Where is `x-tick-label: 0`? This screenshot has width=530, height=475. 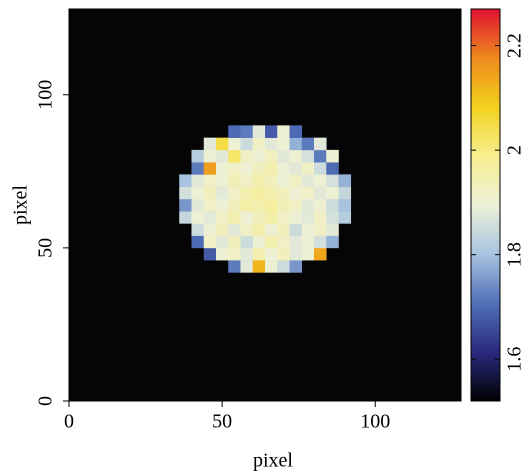
x-tick-label: 0 is located at coordinates (69, 422).